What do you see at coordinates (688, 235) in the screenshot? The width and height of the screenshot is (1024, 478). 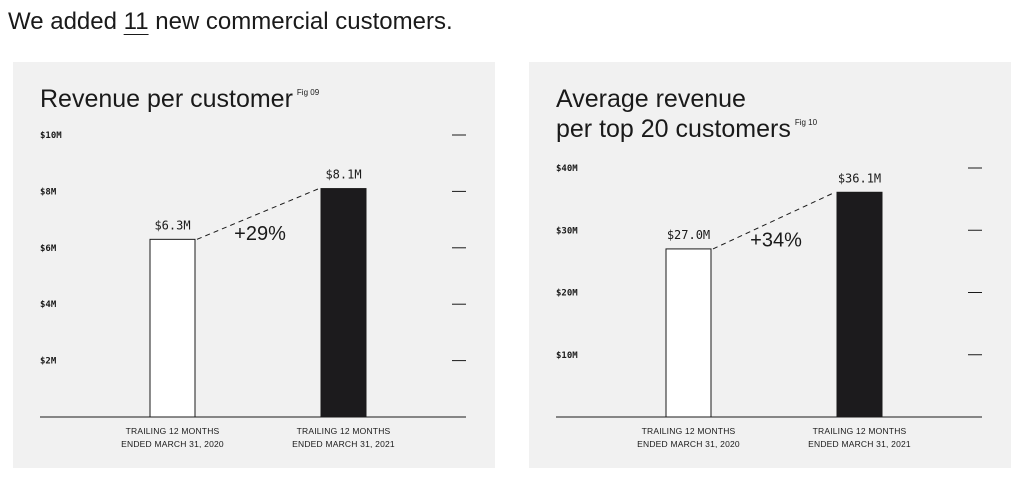 I see `bar-value-label: $27.0M` at bounding box center [688, 235].